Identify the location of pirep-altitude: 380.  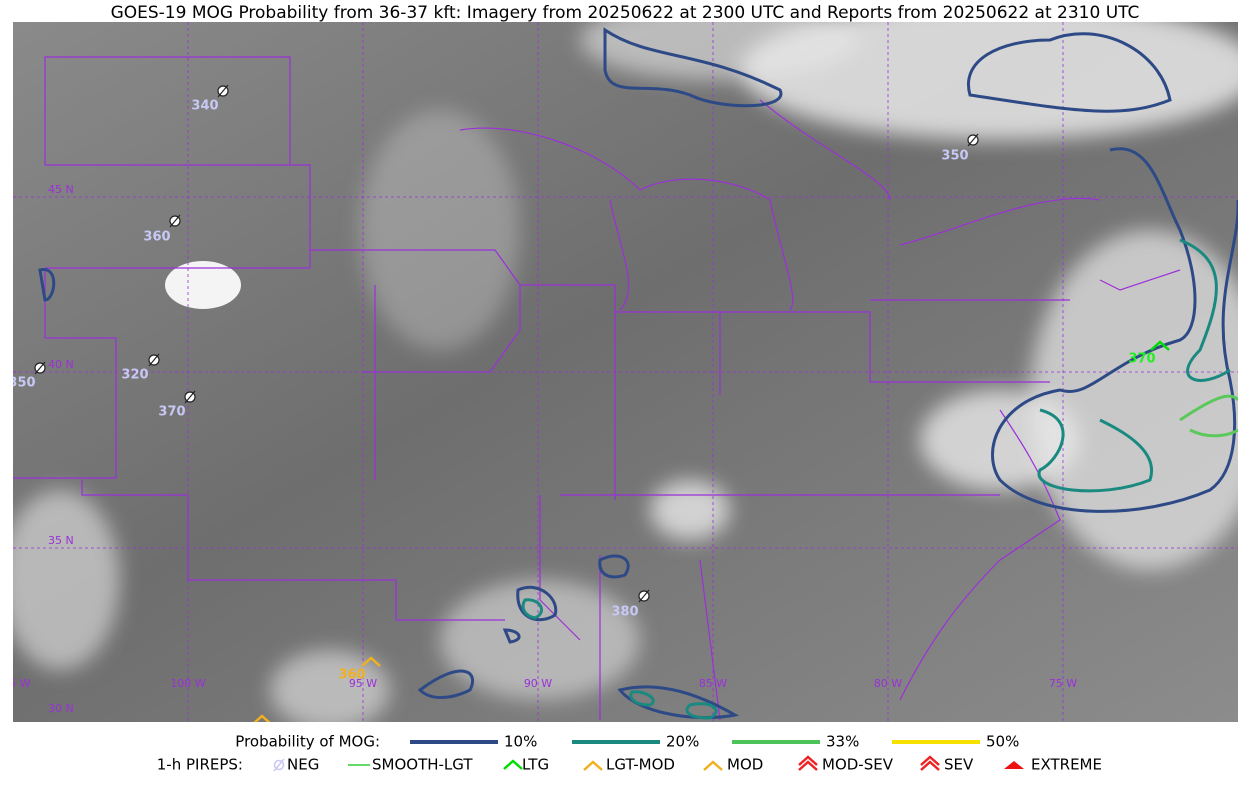
(624, 612).